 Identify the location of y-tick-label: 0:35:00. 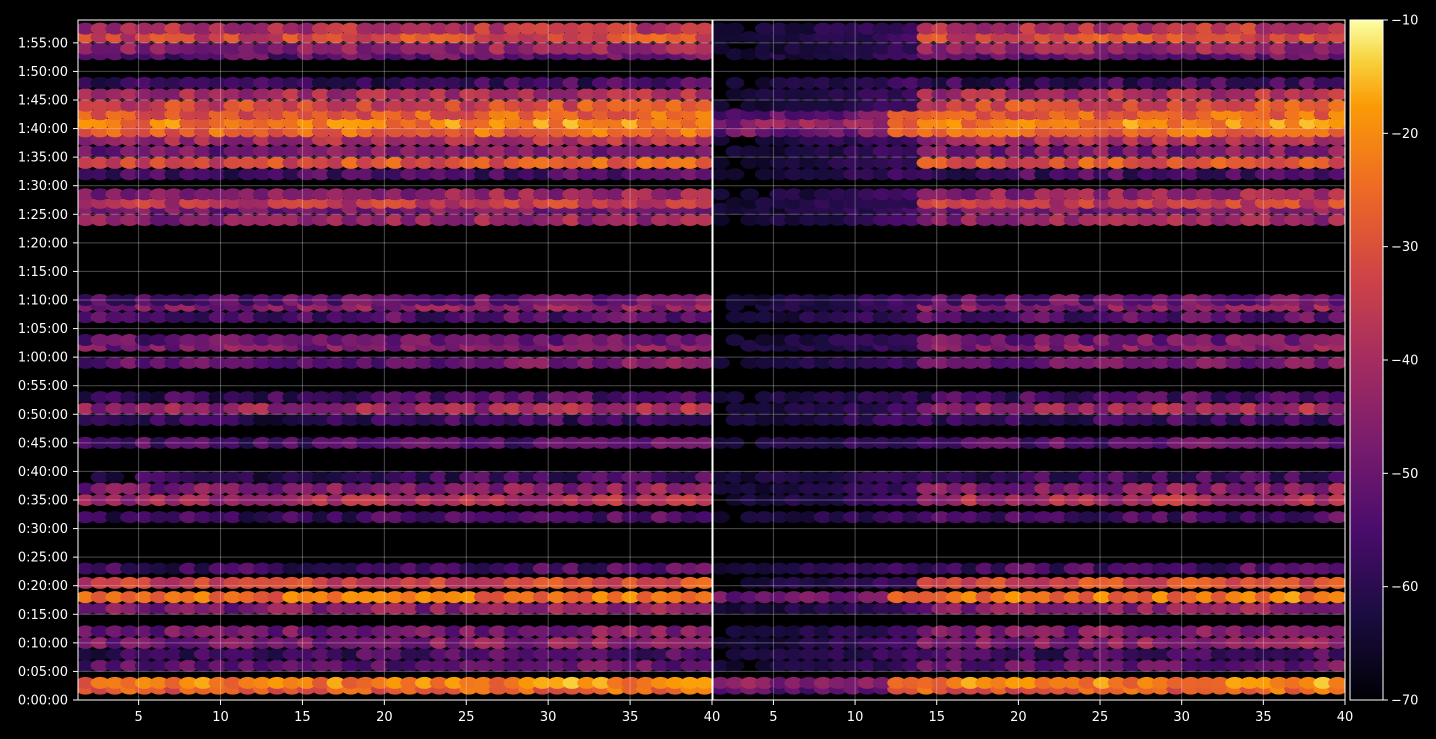
(43, 501).